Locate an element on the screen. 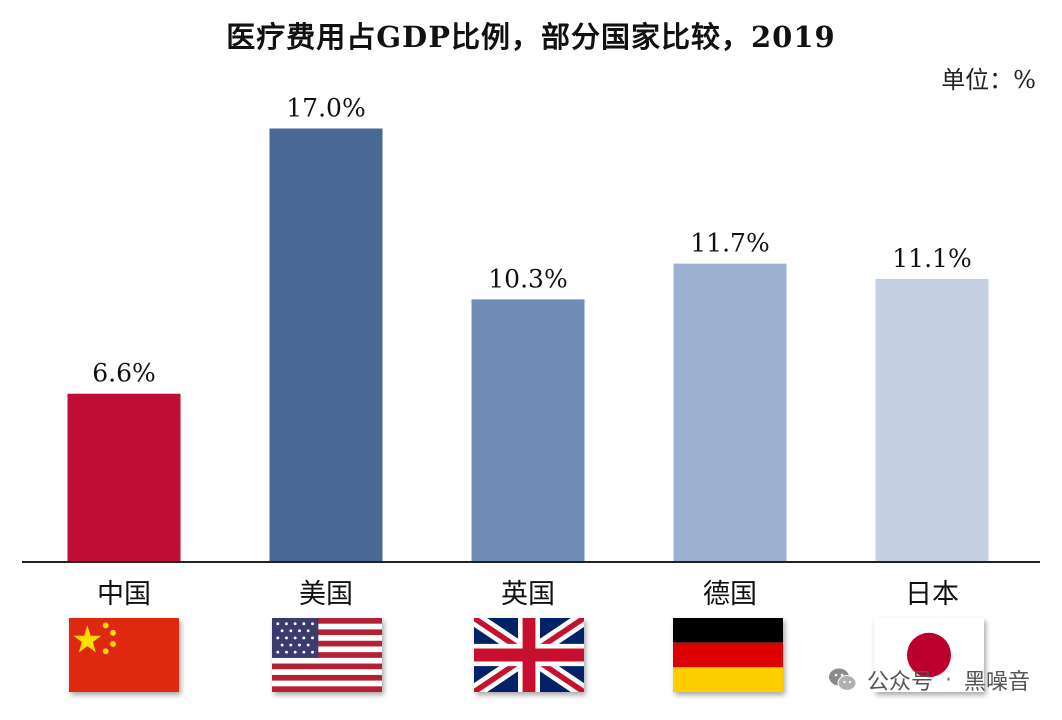 Image resolution: width=1062 pixels, height=720 pixels. category-label-0: 中国 is located at coordinates (124, 594).